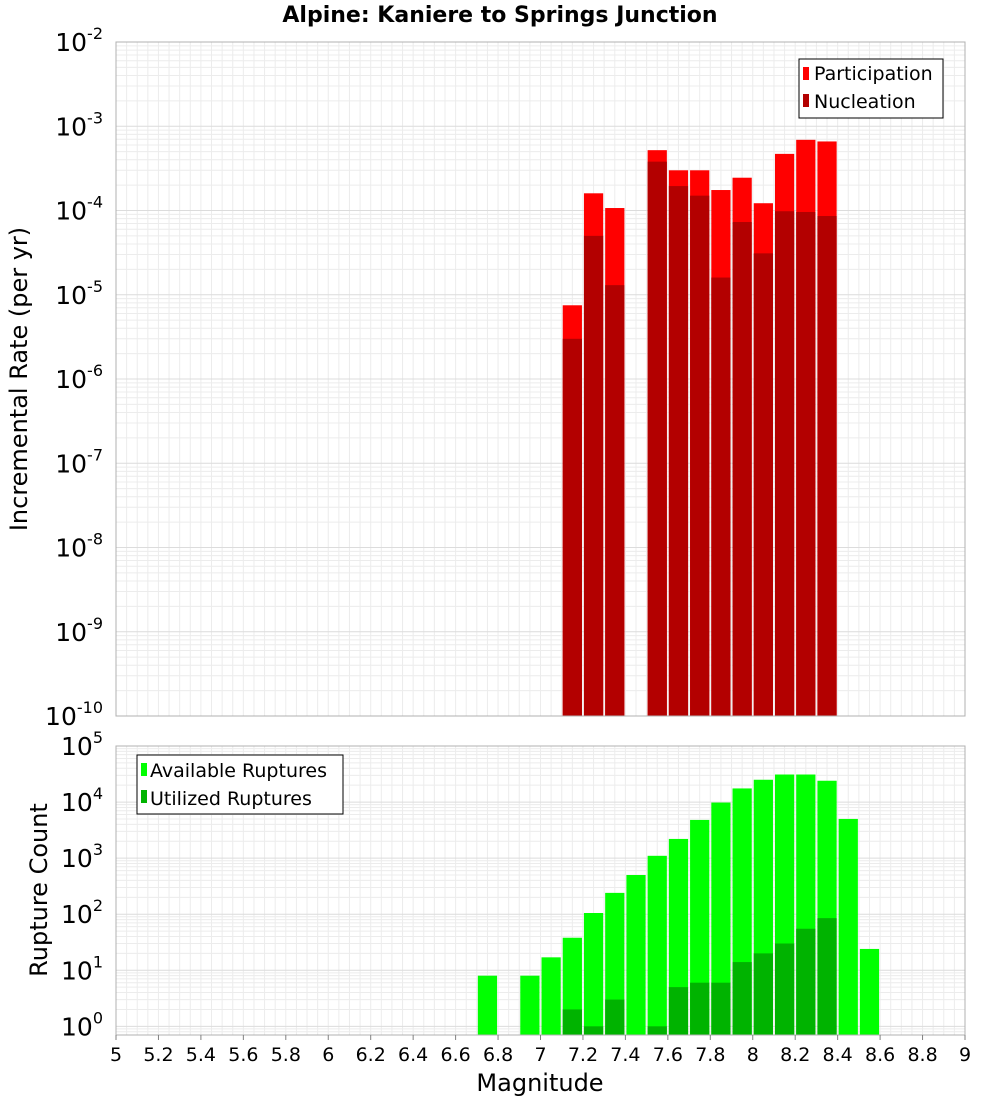  What do you see at coordinates (498, 1055) in the screenshot?
I see `x-tick-label: 6.8` at bounding box center [498, 1055].